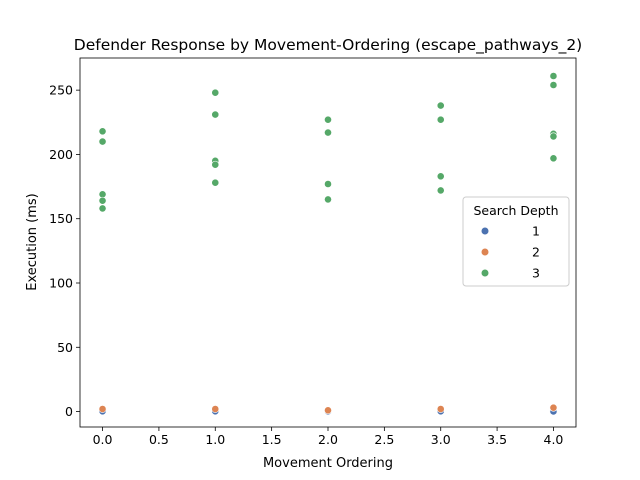 This screenshot has height=480, width=640. What do you see at coordinates (61, 283) in the screenshot?
I see `y-tick-label: 100` at bounding box center [61, 283].